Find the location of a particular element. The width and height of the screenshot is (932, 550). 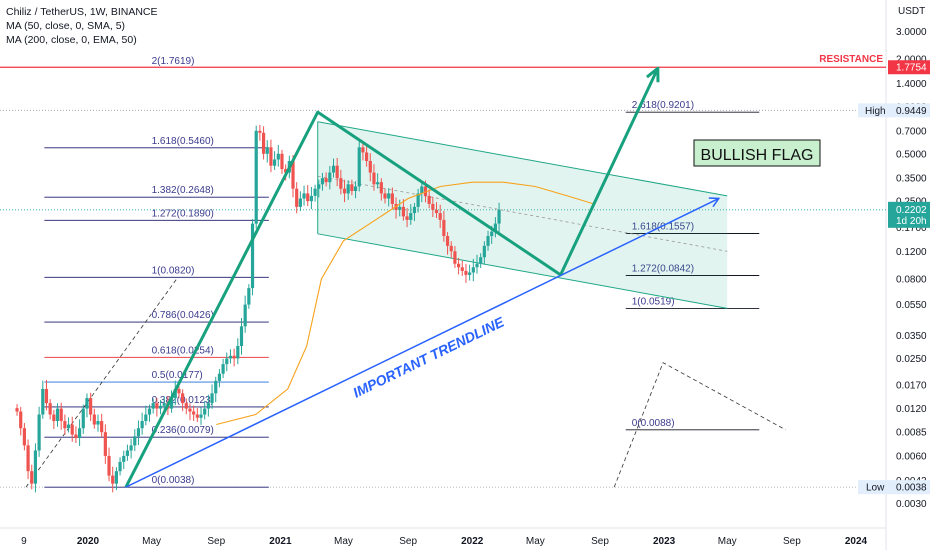

channel-upper-line is located at coordinates (522, 159).